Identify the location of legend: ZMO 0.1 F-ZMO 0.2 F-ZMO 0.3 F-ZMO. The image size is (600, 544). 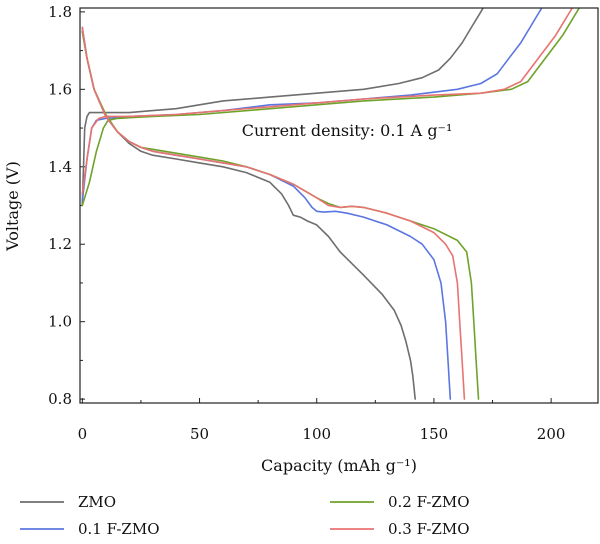
(245, 515).